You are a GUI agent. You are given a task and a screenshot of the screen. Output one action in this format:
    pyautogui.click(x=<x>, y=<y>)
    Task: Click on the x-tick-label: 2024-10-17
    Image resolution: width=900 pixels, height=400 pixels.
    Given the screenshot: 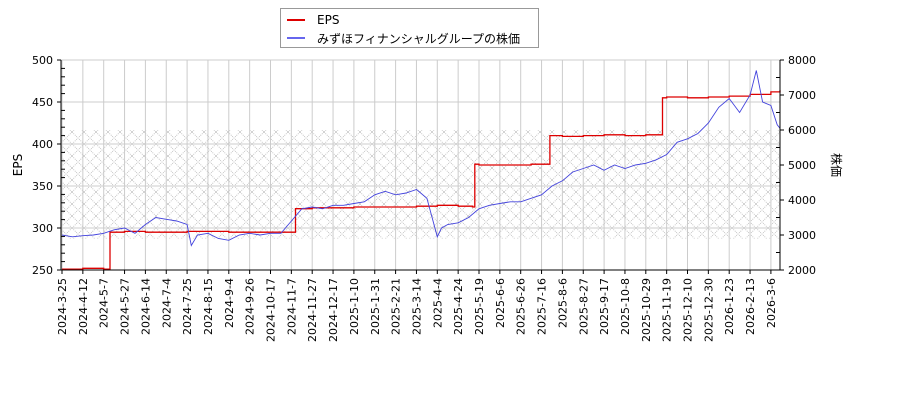 What is the action you would take?
    pyautogui.click(x=271, y=310)
    